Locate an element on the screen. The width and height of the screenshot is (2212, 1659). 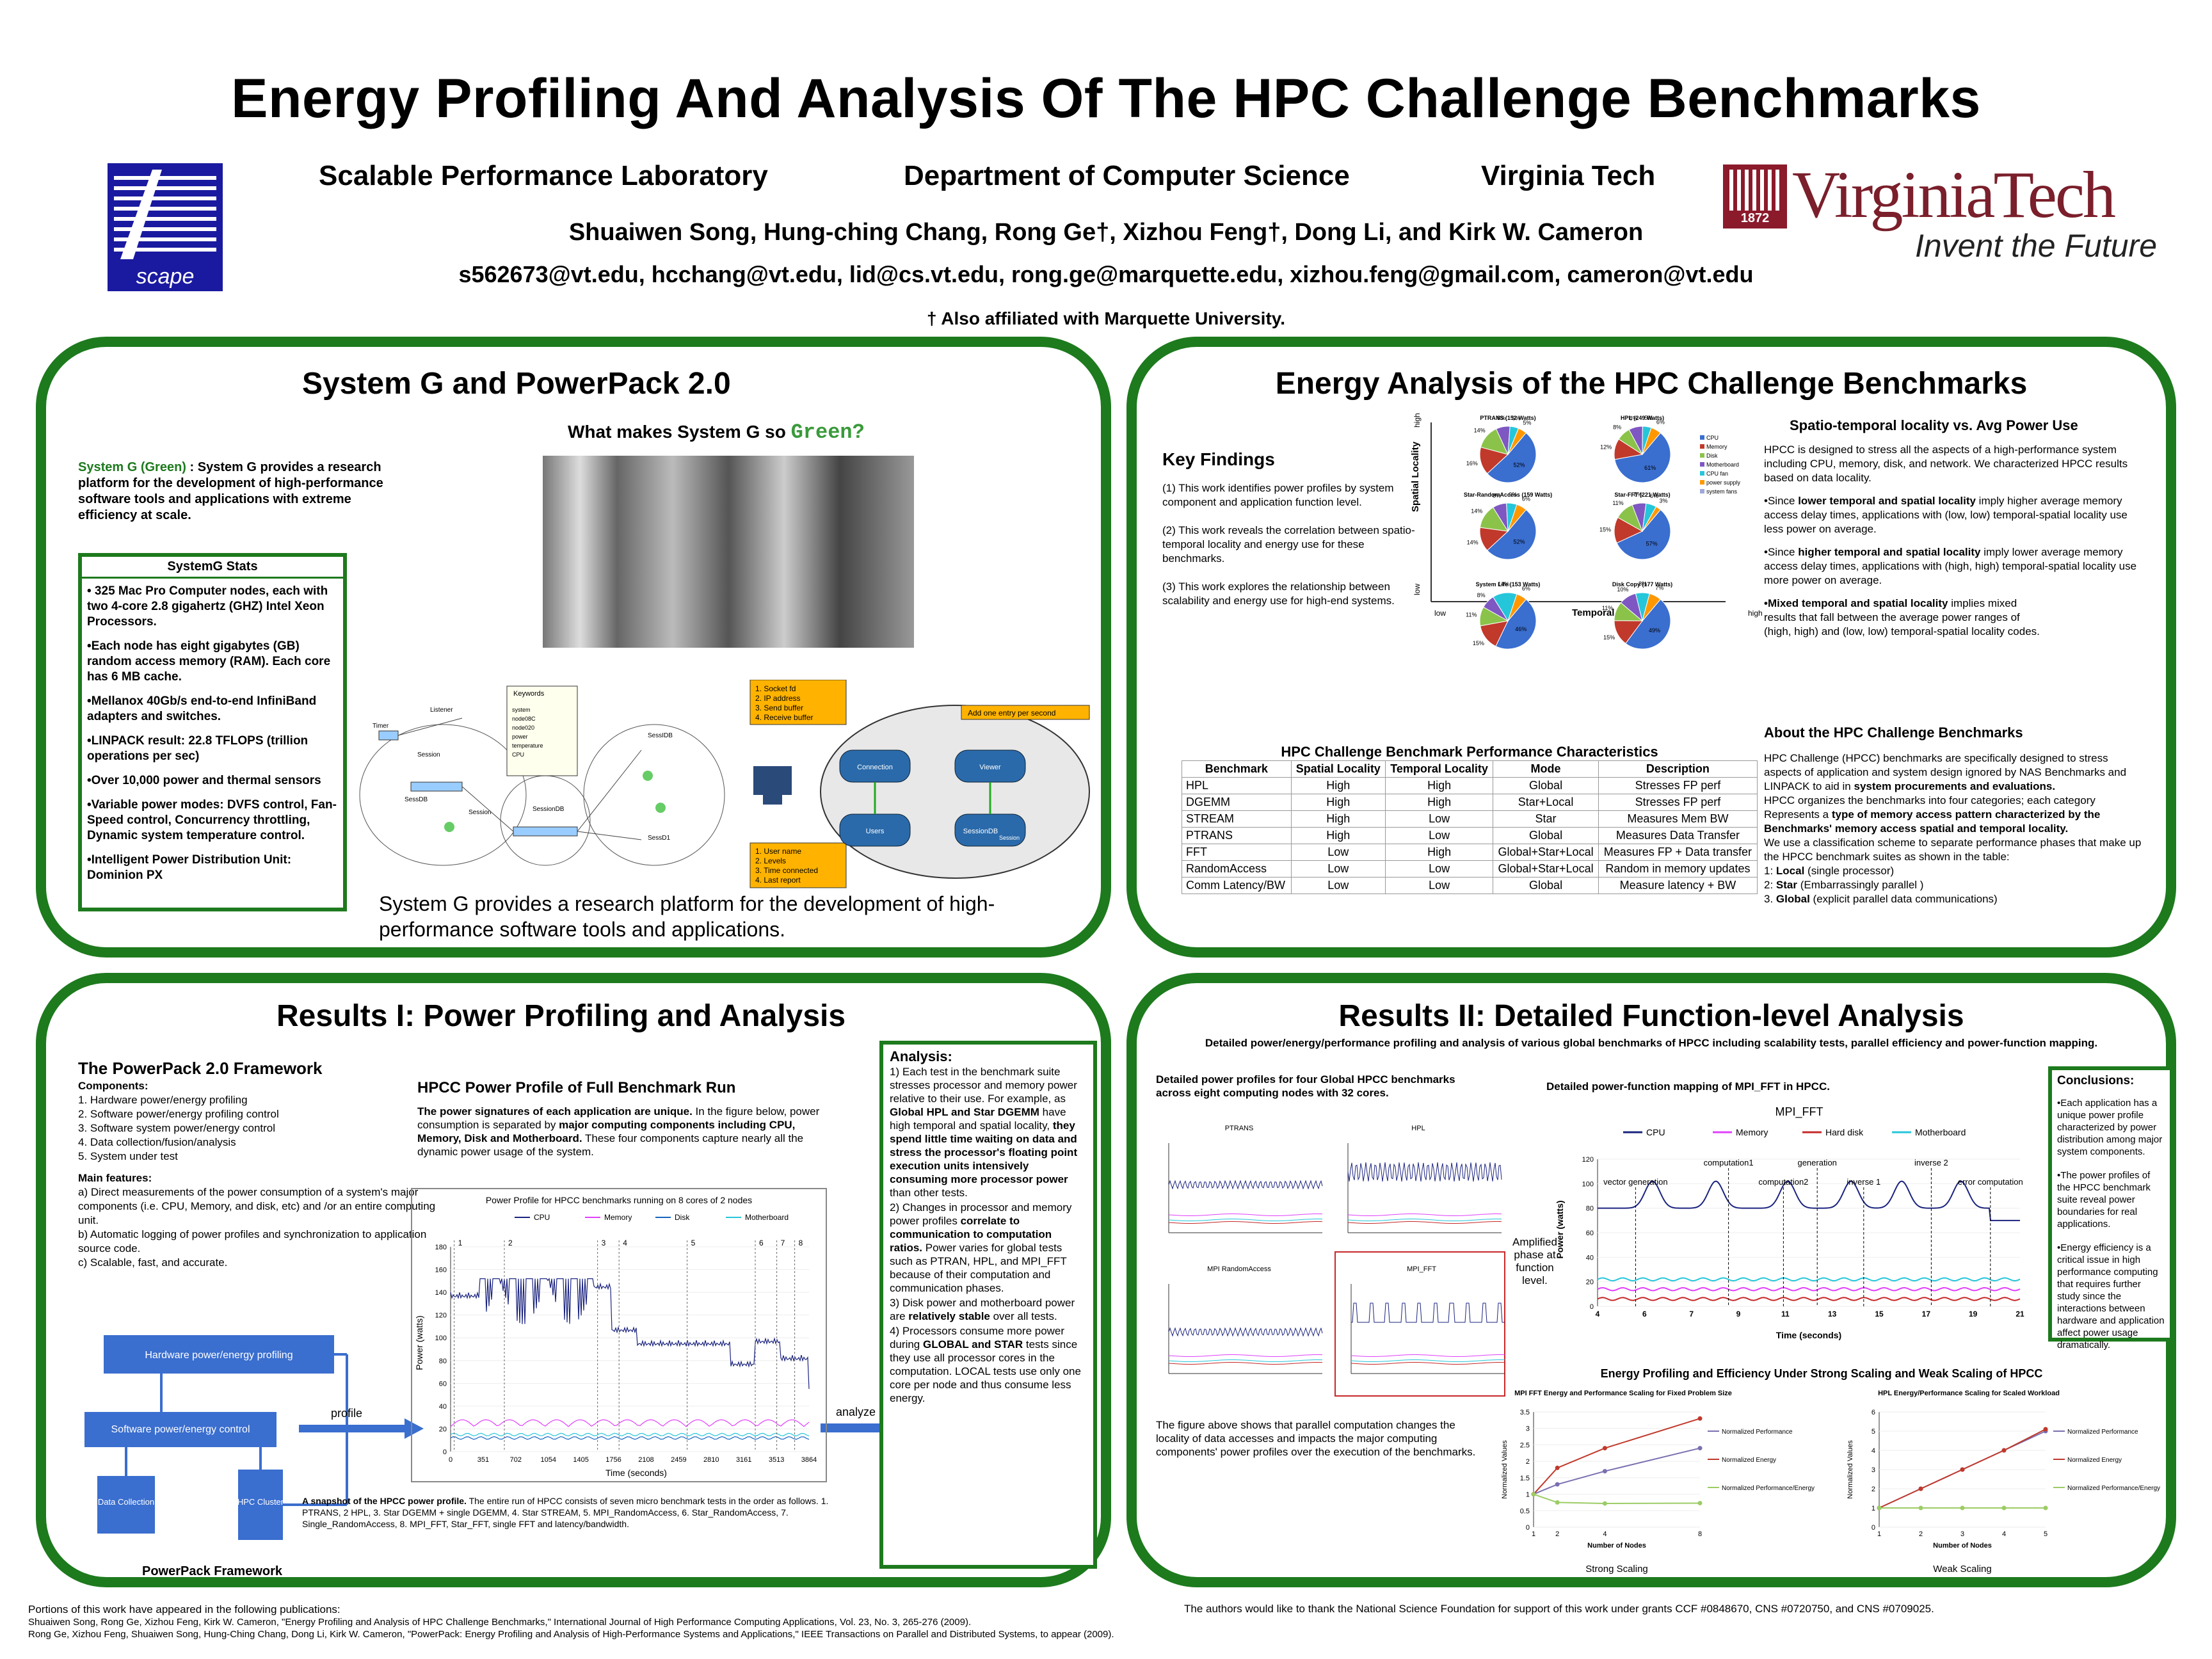
legend-entry: Disk is located at coordinates (1712, 456).